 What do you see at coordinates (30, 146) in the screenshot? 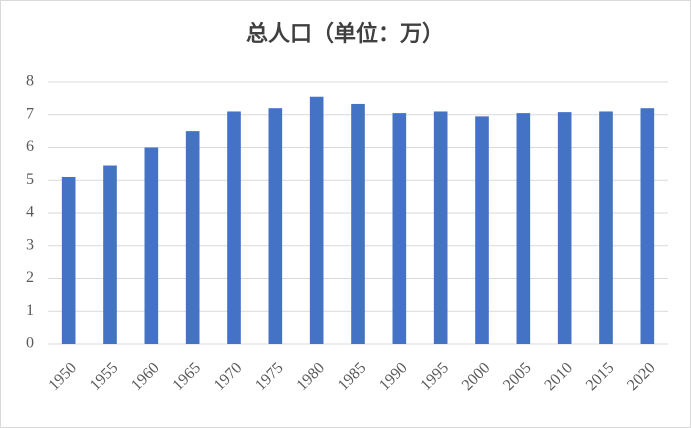
I see `y-tick-label: 6` at bounding box center [30, 146].